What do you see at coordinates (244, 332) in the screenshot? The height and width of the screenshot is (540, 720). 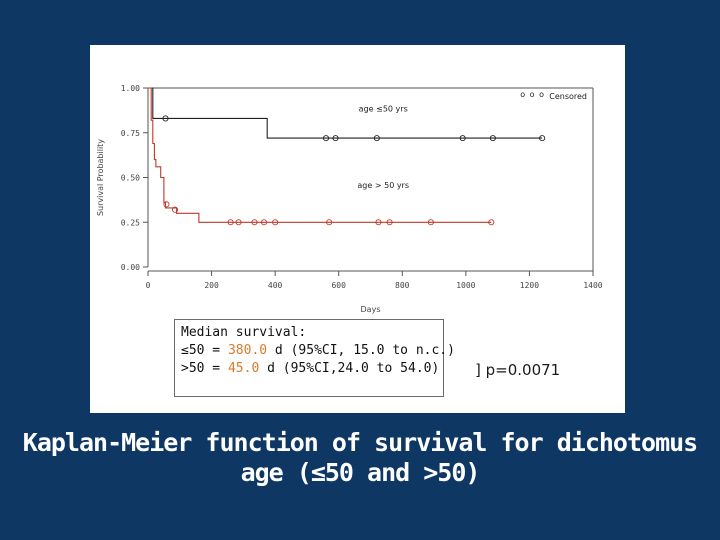 I see `median-survival-title: Median survival:` at bounding box center [244, 332].